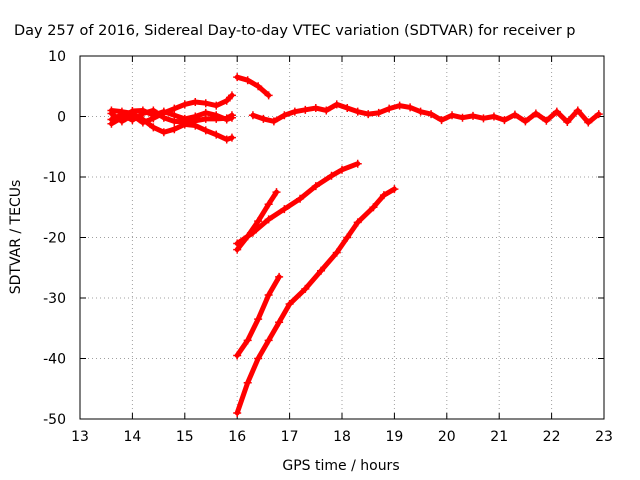 This screenshot has width=640, height=480. What do you see at coordinates (340, 466) in the screenshot?
I see `x-axis-label: GPS time / hours` at bounding box center [340, 466].